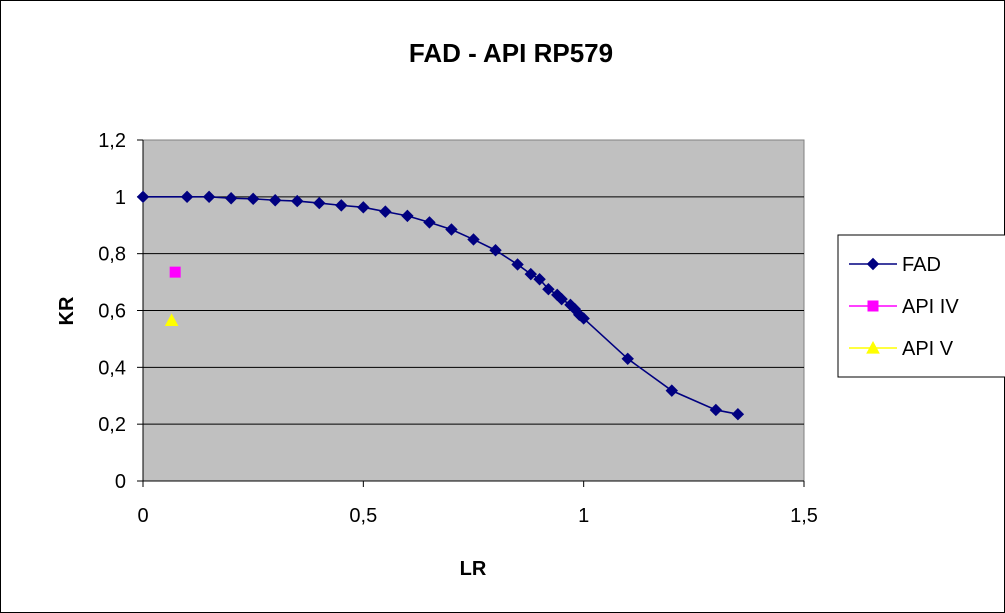 This screenshot has height=613, width=1005. What do you see at coordinates (895, 265) in the screenshot?
I see `legend-item: FAD` at bounding box center [895, 265].